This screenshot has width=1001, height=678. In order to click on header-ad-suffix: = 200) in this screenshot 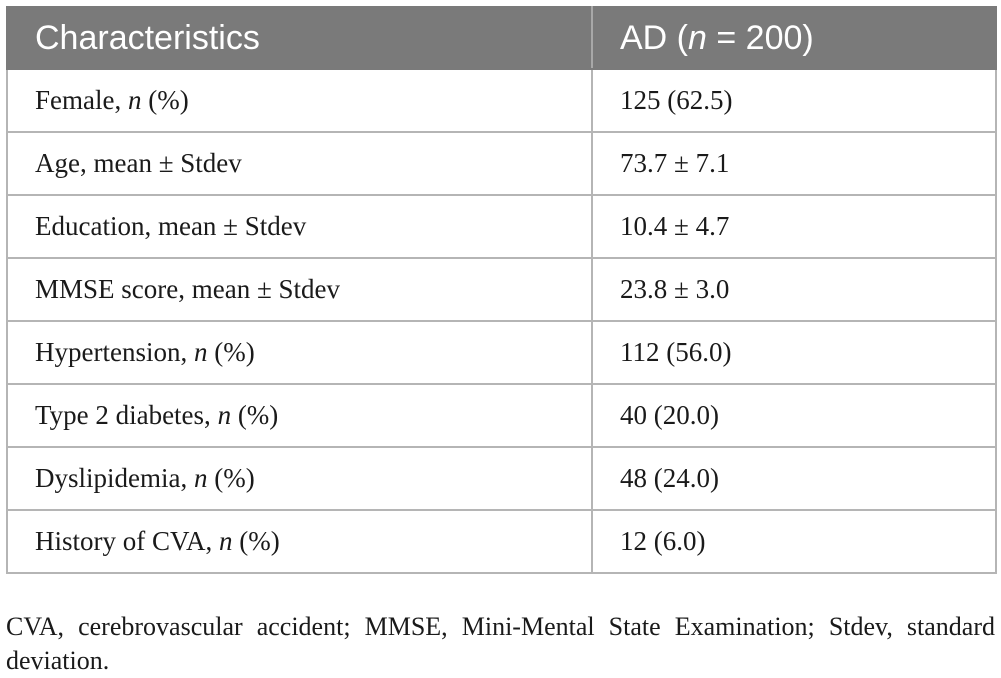, I will do `click(760, 37)`.